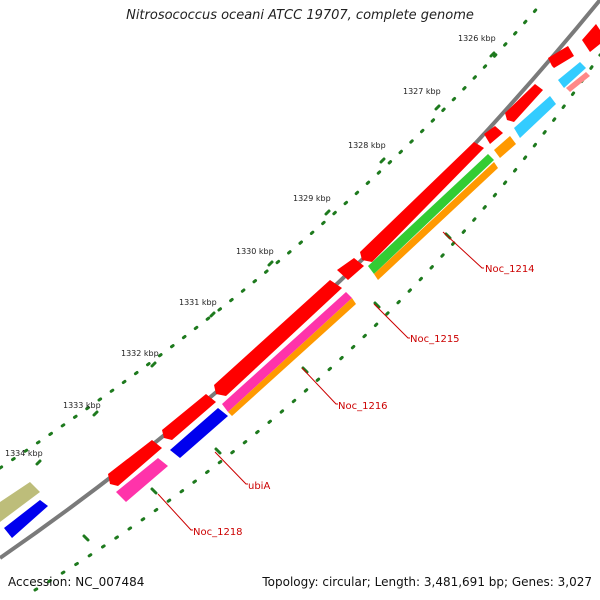 The height and width of the screenshot is (600, 600). I want to click on gene-label-noc-1214: Noc_1214, so click(510, 269).